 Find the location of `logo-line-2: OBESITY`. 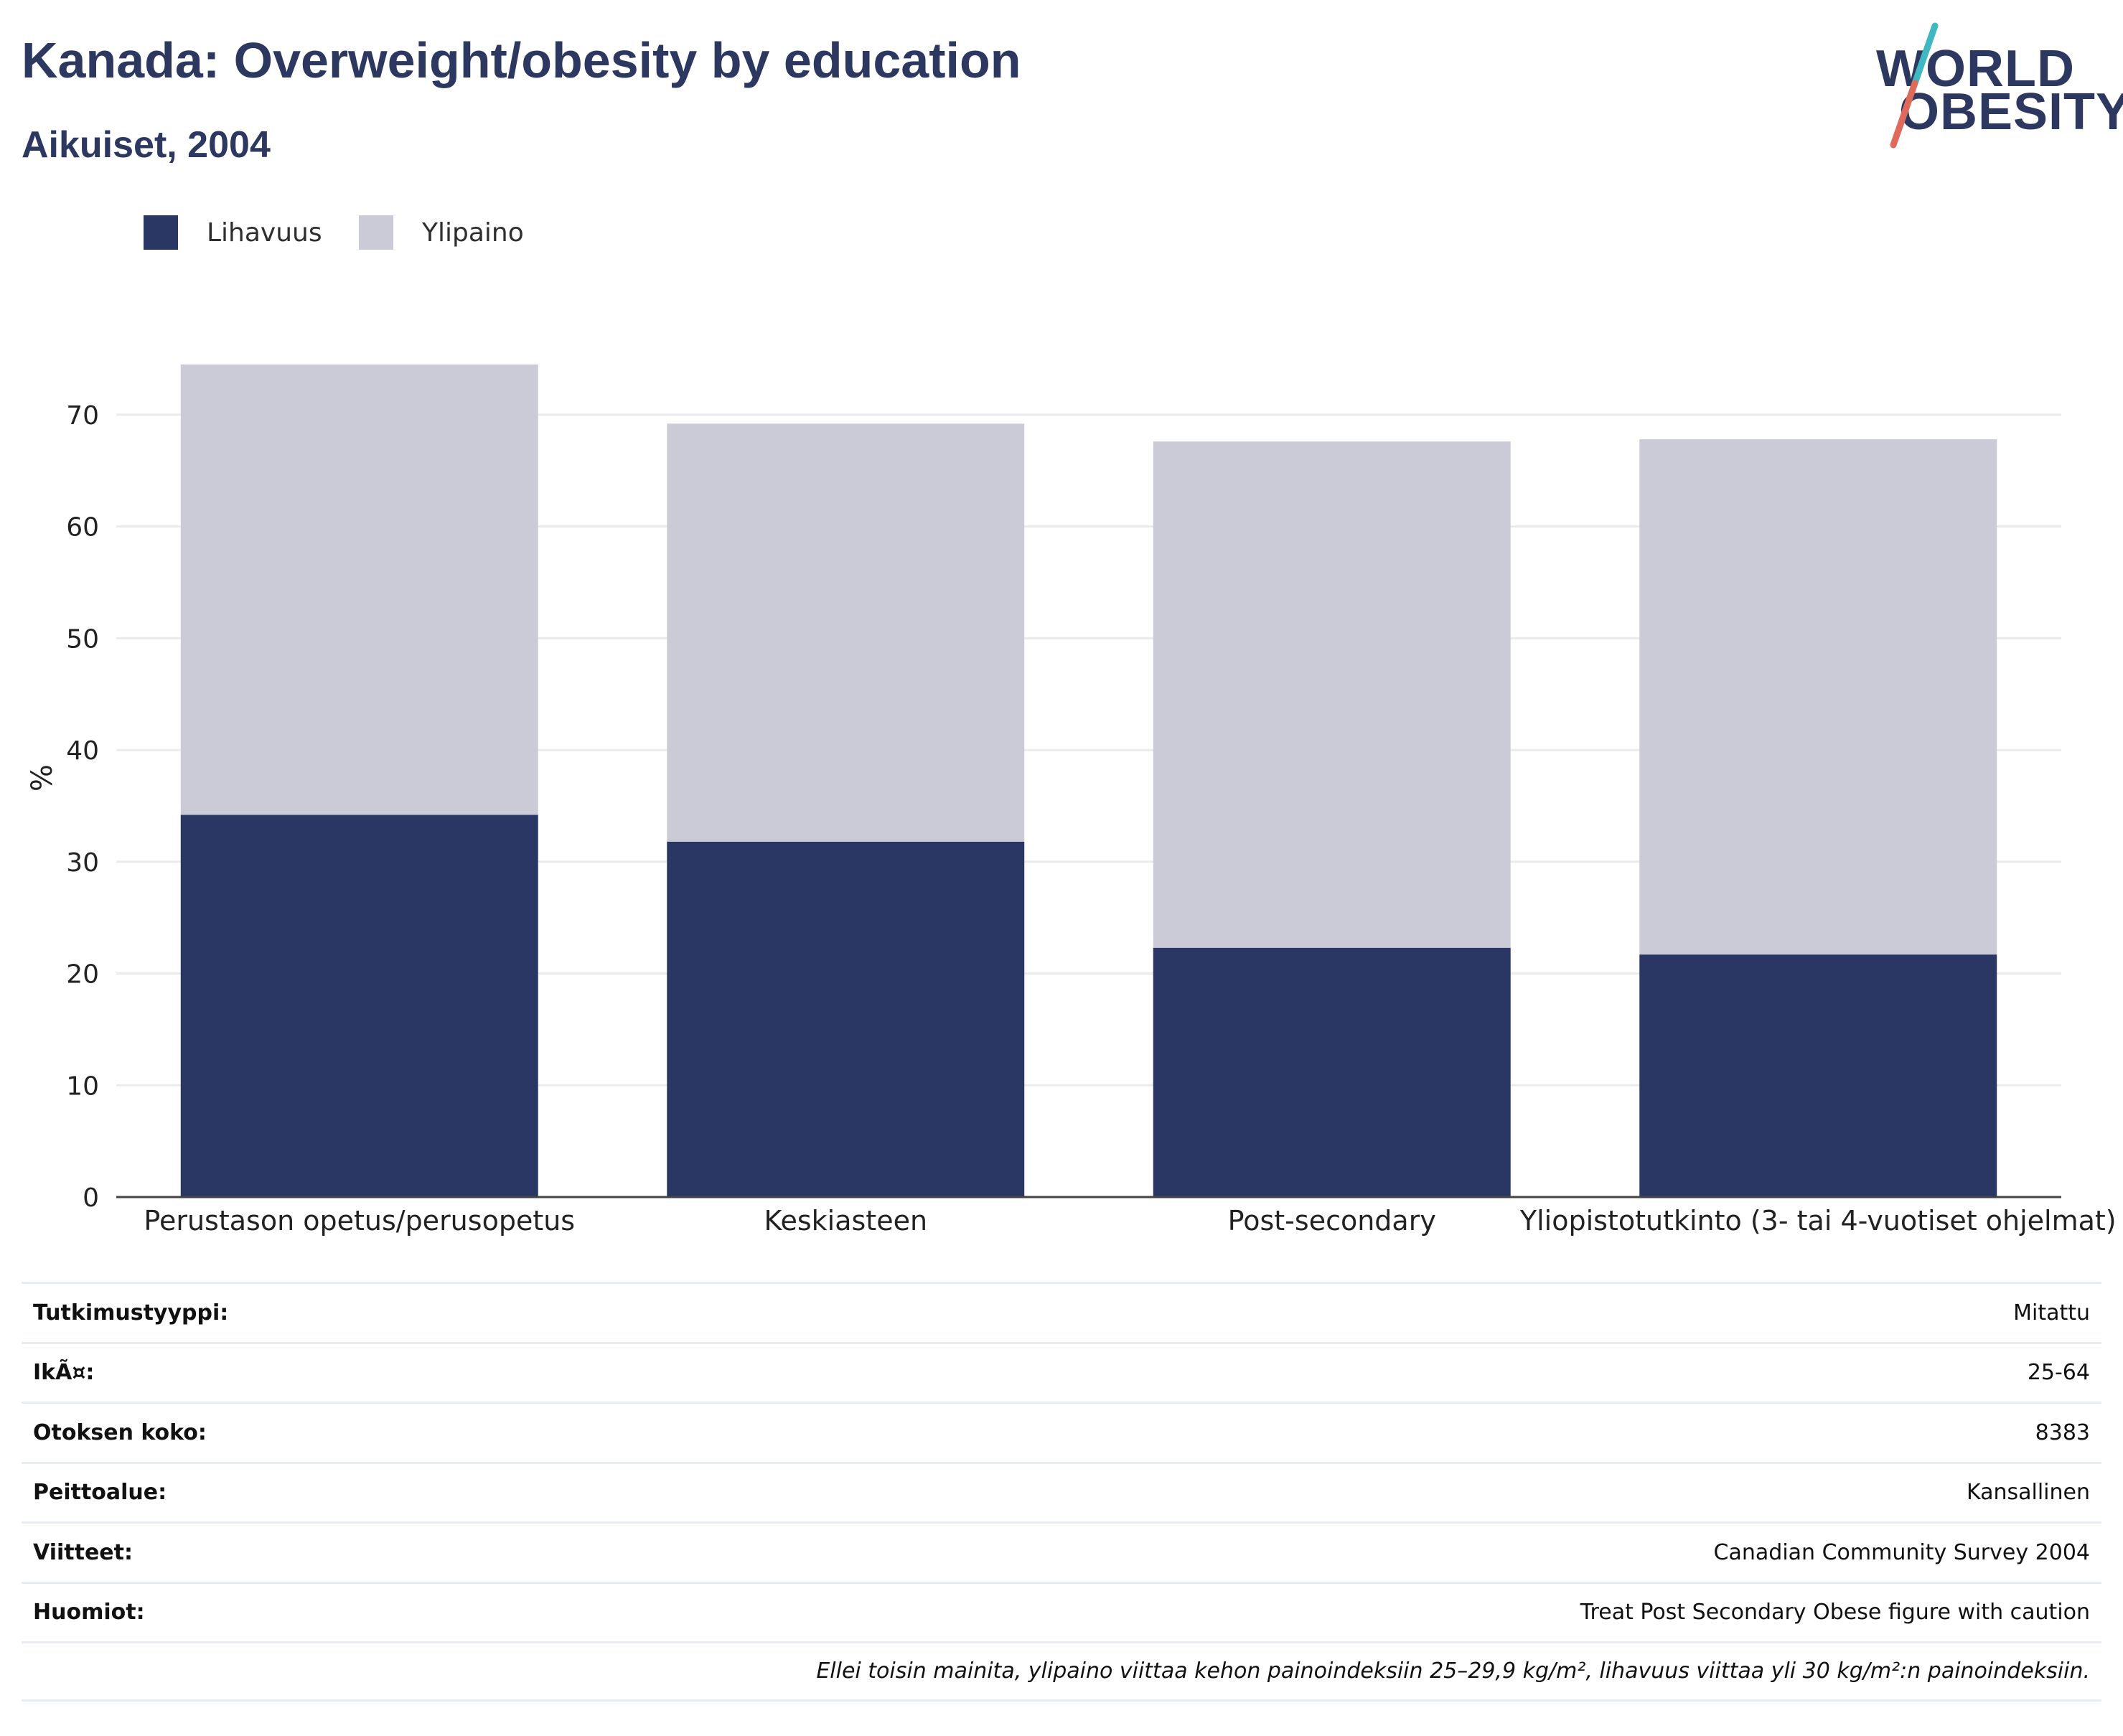

logo-line-2: OBESITY is located at coordinates (2011, 112).